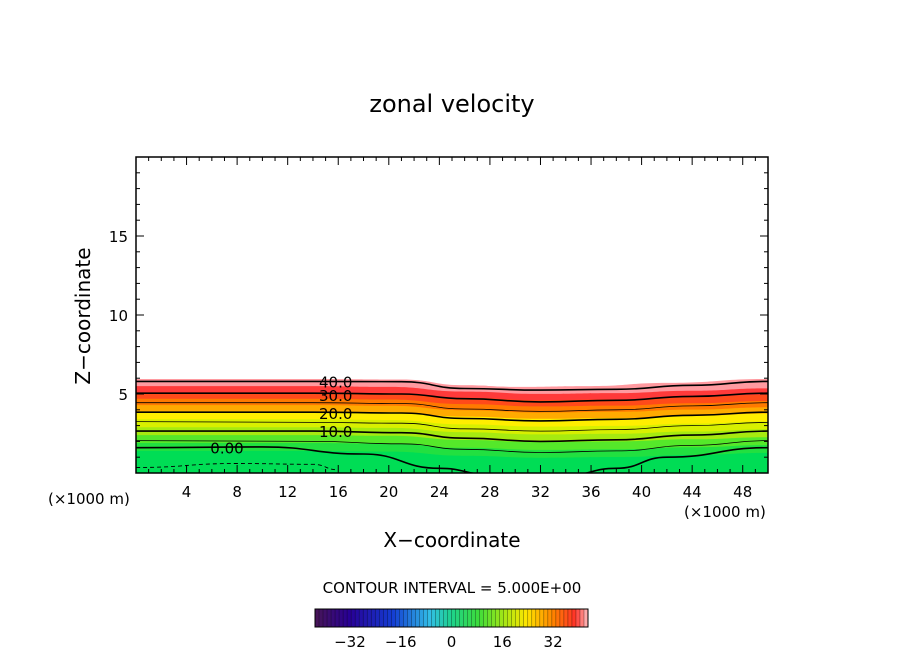 The height and width of the screenshot is (654, 904). Describe the element at coordinates (540, 492) in the screenshot. I see `x-tick-label: 32` at that location.